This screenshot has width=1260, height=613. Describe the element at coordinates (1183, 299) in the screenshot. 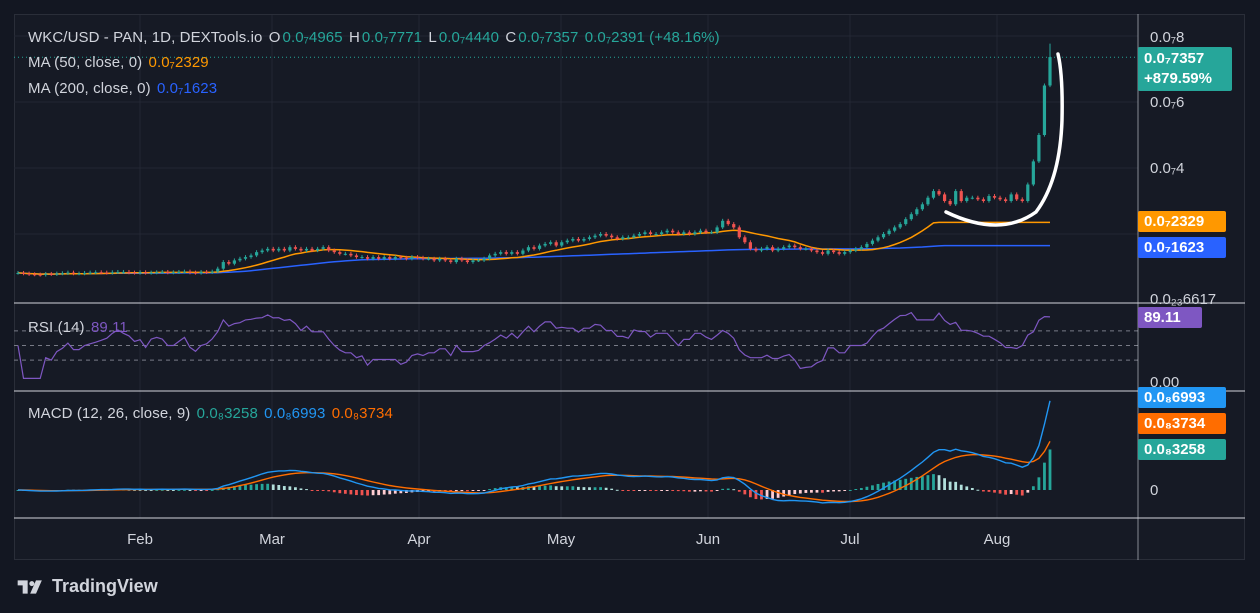

I see `price-axis-label: 0.0₂₃6617` at that location.